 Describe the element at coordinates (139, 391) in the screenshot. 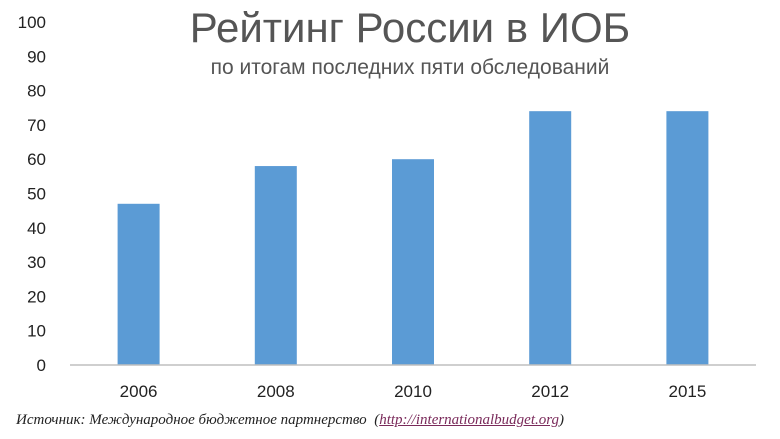

I see `x-tick-label: 2006` at that location.